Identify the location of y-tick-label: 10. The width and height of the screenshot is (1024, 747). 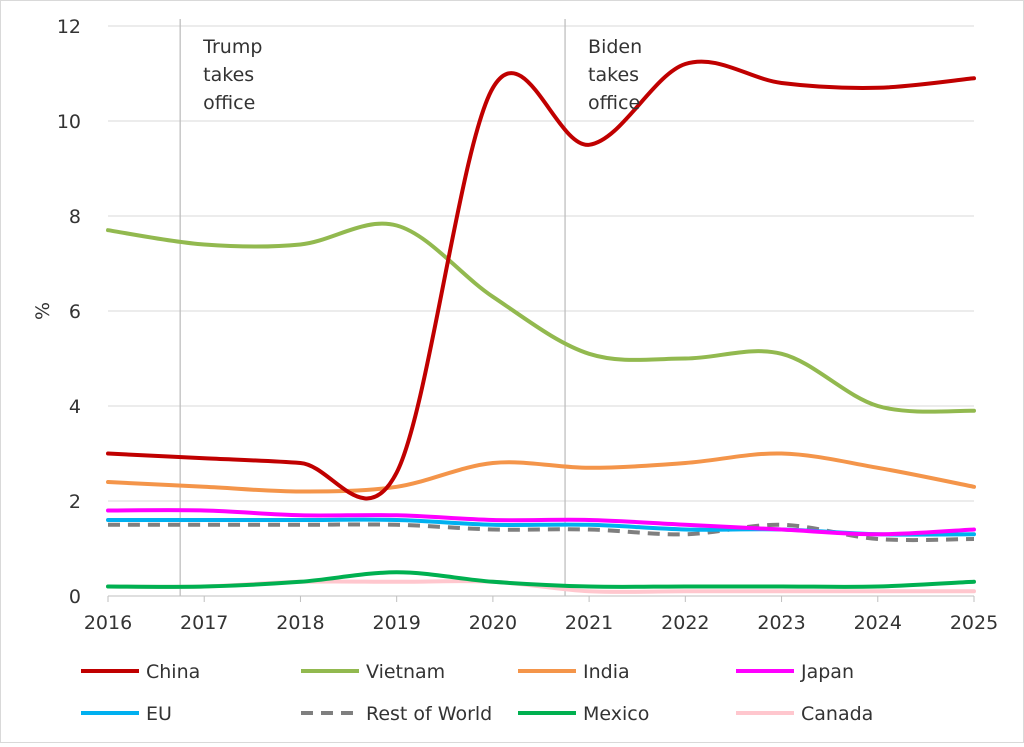
(69, 122).